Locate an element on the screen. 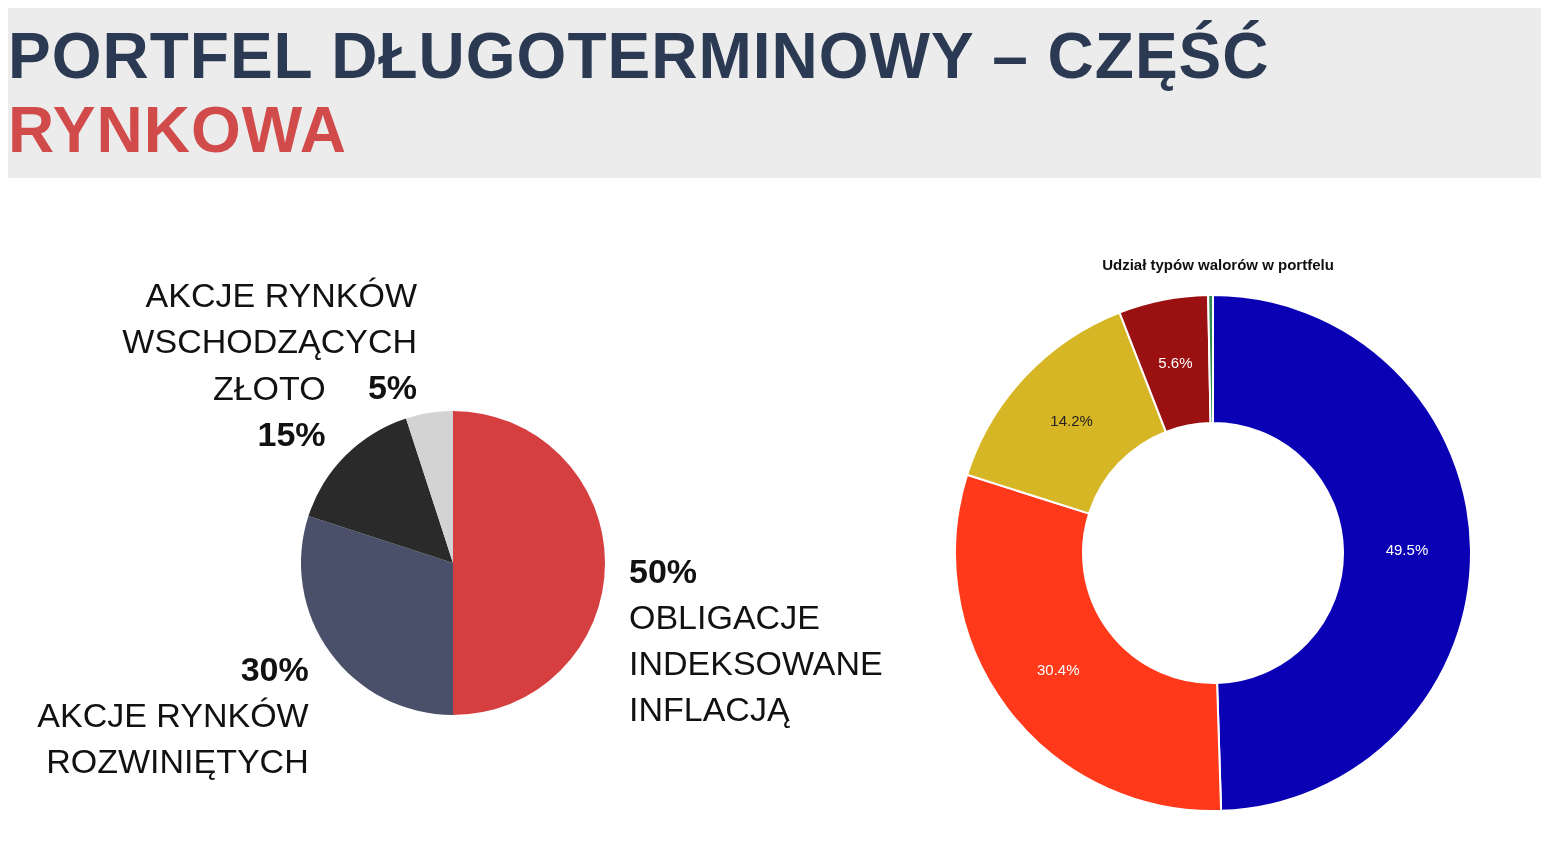 The image size is (1549, 850). data-label: 5.6% is located at coordinates (1175, 363).